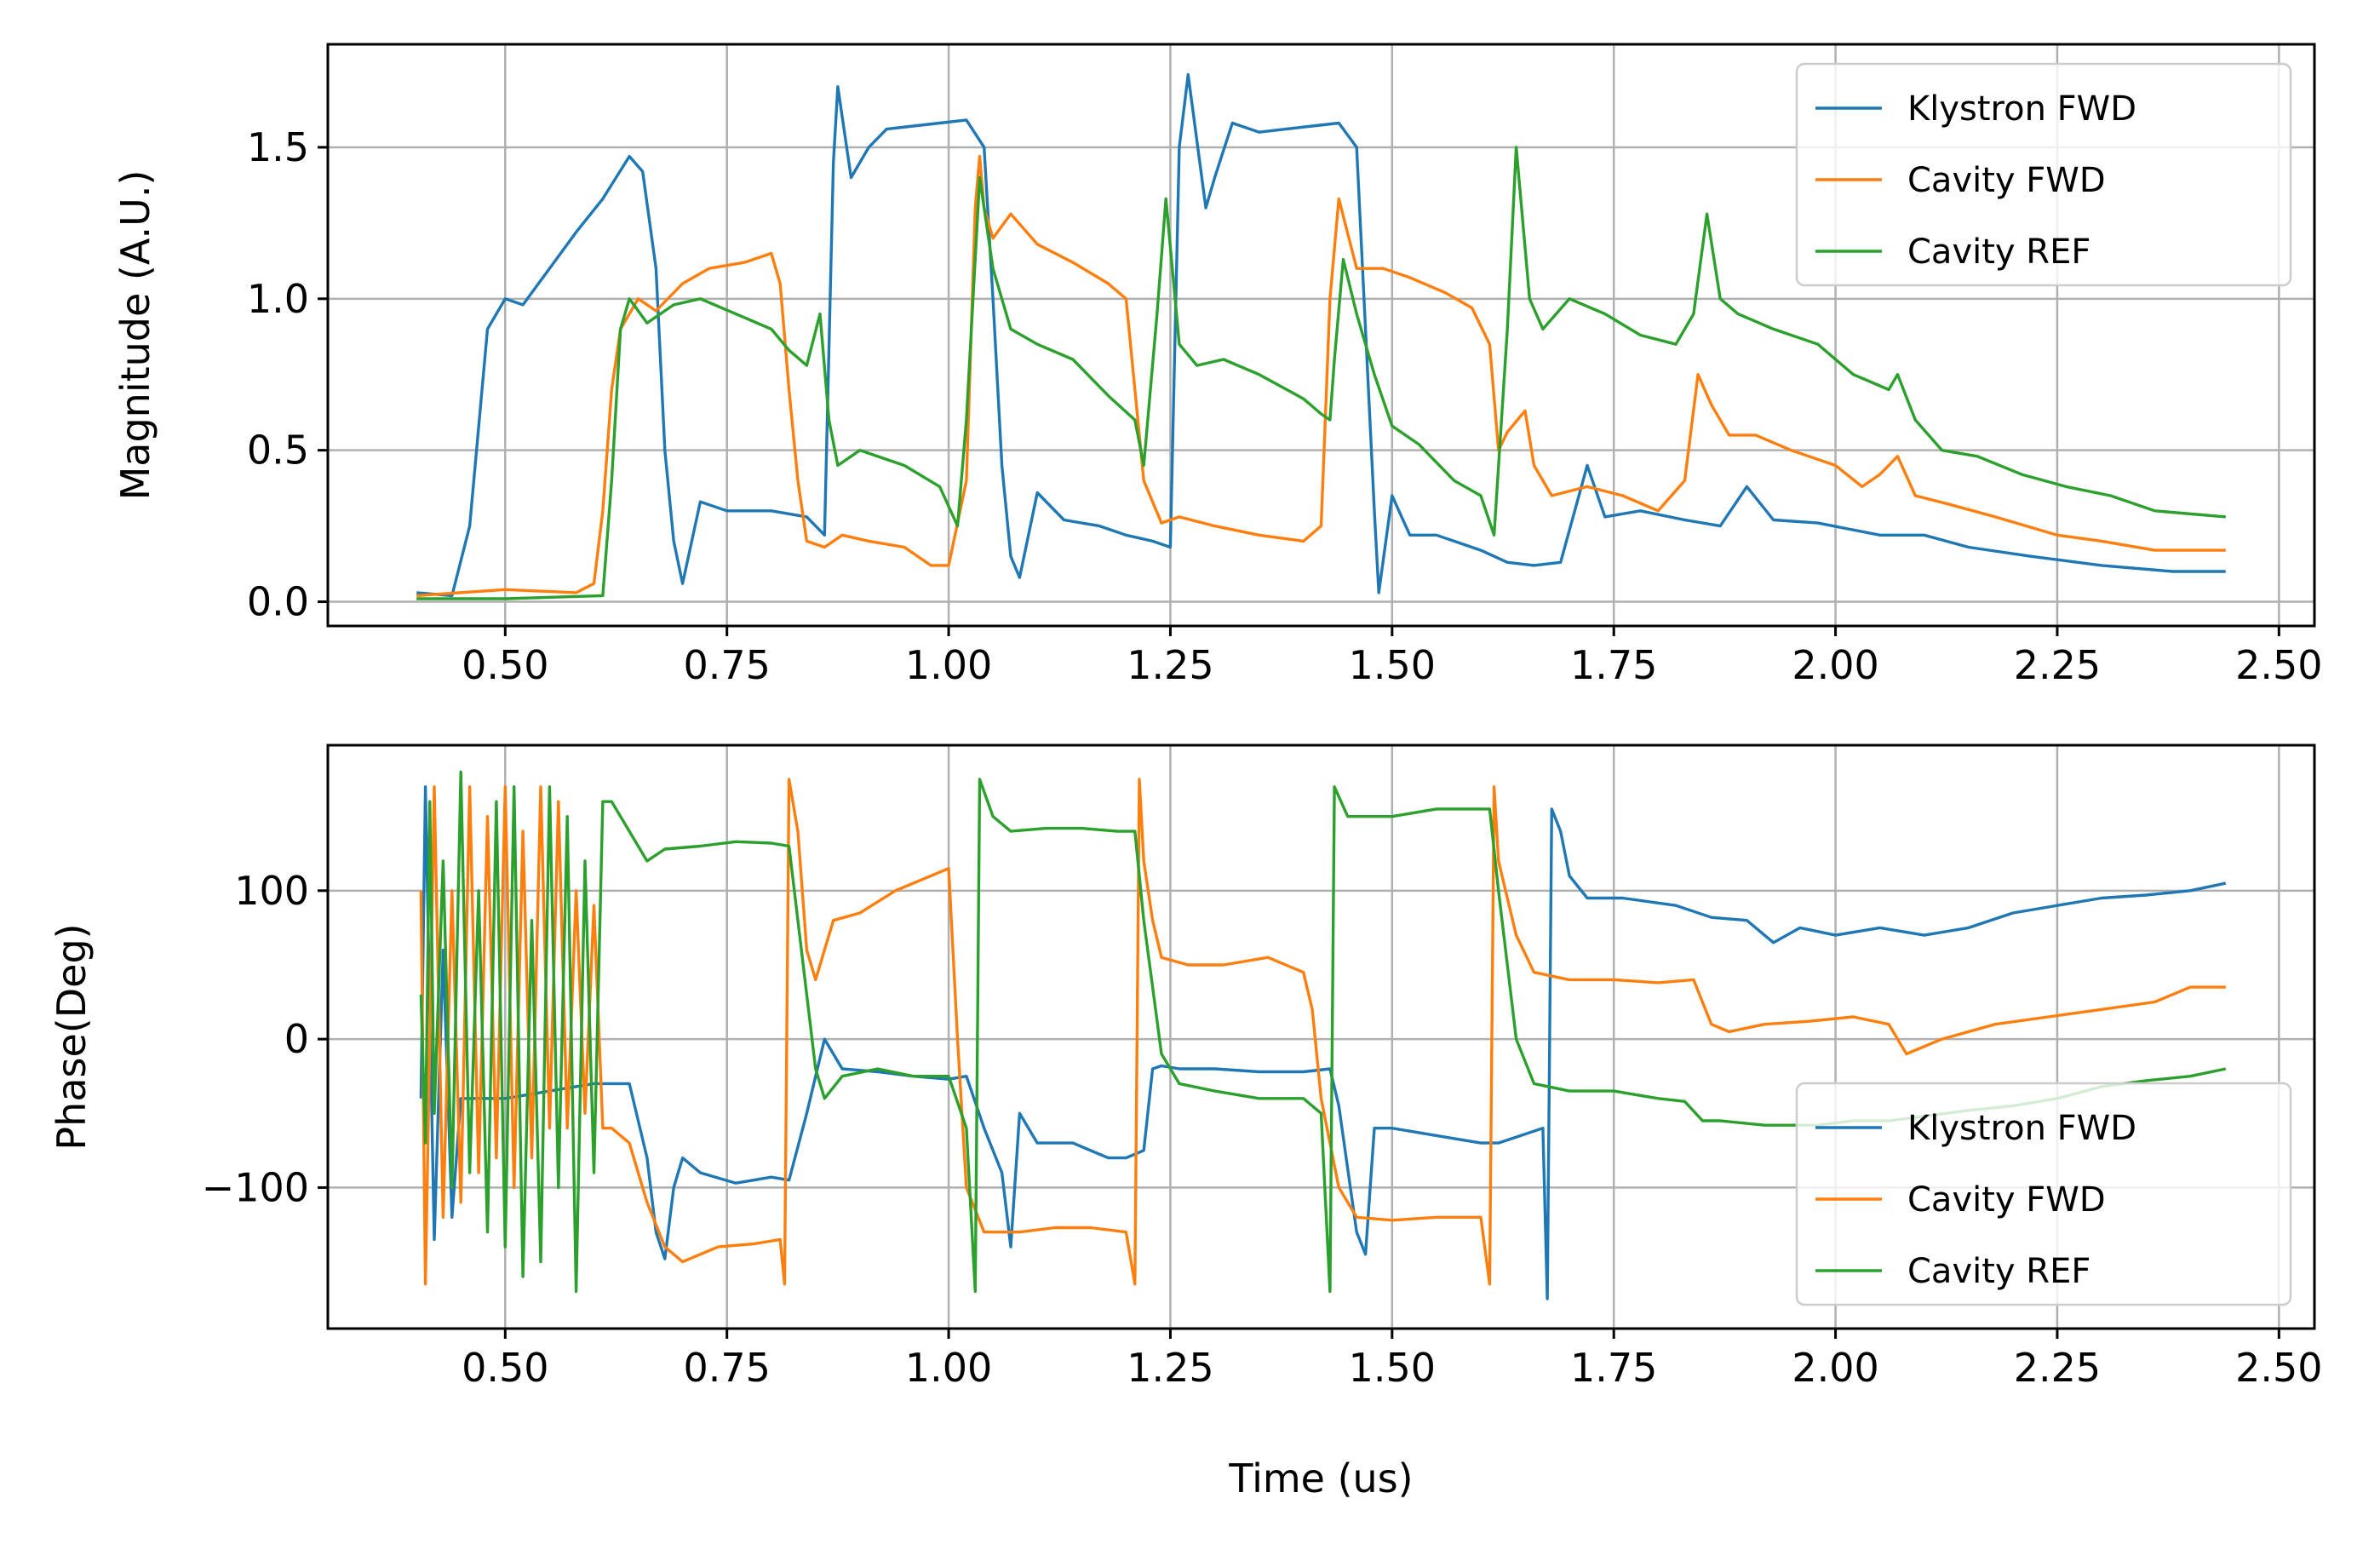 This screenshot has width=2380, height=1550. What do you see at coordinates (287, 374) in the screenshot?
I see `magnitude-y-ticks: 0.0 0.5 1.0 1.5` at bounding box center [287, 374].